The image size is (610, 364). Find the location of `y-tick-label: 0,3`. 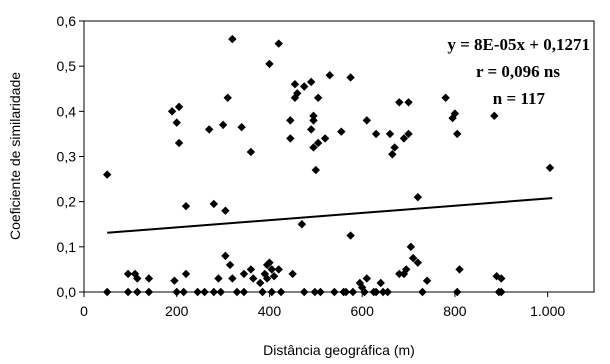

y-tick-label: 0,3 is located at coordinates (67, 157).